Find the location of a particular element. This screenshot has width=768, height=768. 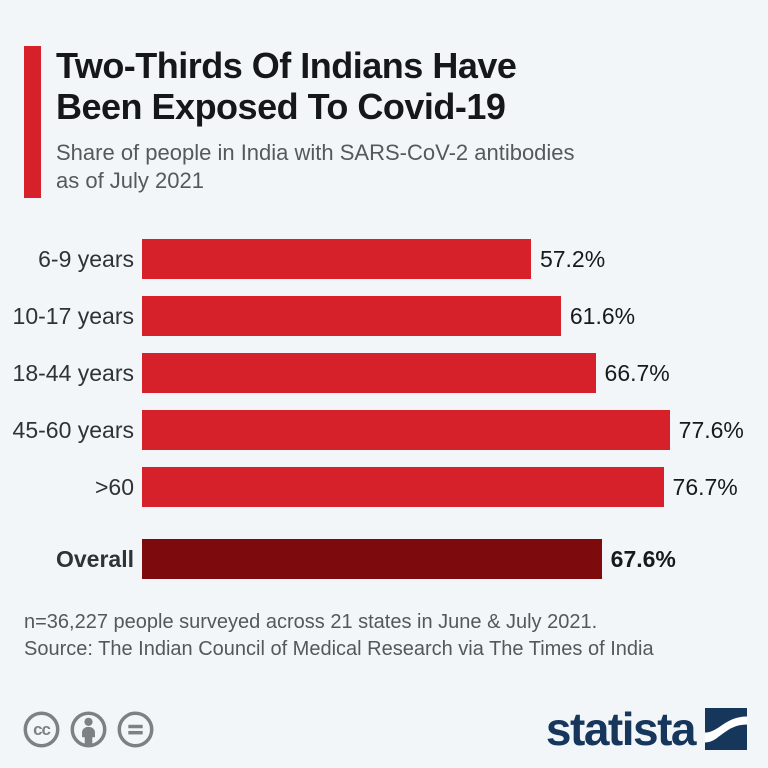

category-label: 45-60 years is located at coordinates (73, 429).